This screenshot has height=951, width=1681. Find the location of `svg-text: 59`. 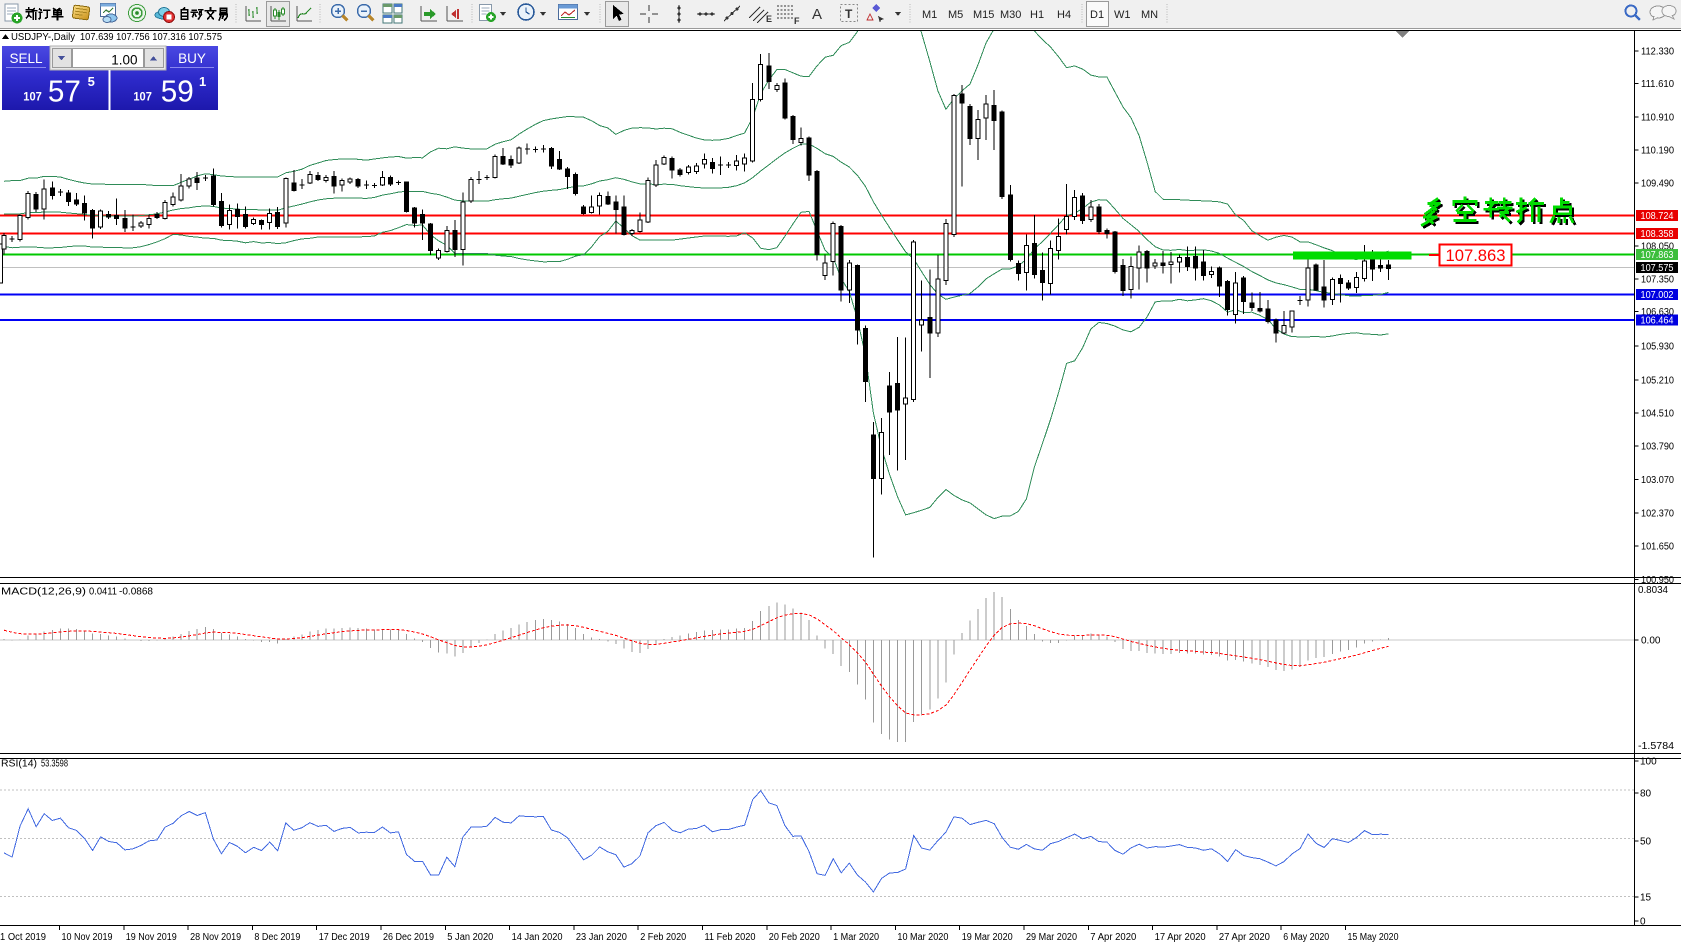

svg-text: 59 is located at coordinates (177, 91).